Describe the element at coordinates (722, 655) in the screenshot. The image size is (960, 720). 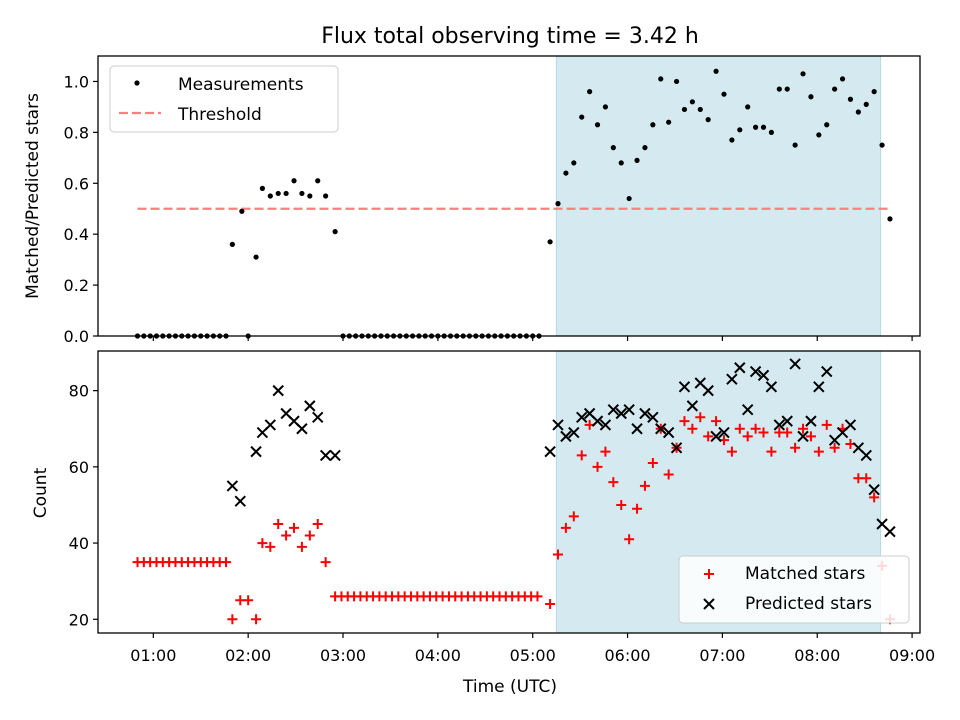
I see `x-tick-label: 07:00` at that location.